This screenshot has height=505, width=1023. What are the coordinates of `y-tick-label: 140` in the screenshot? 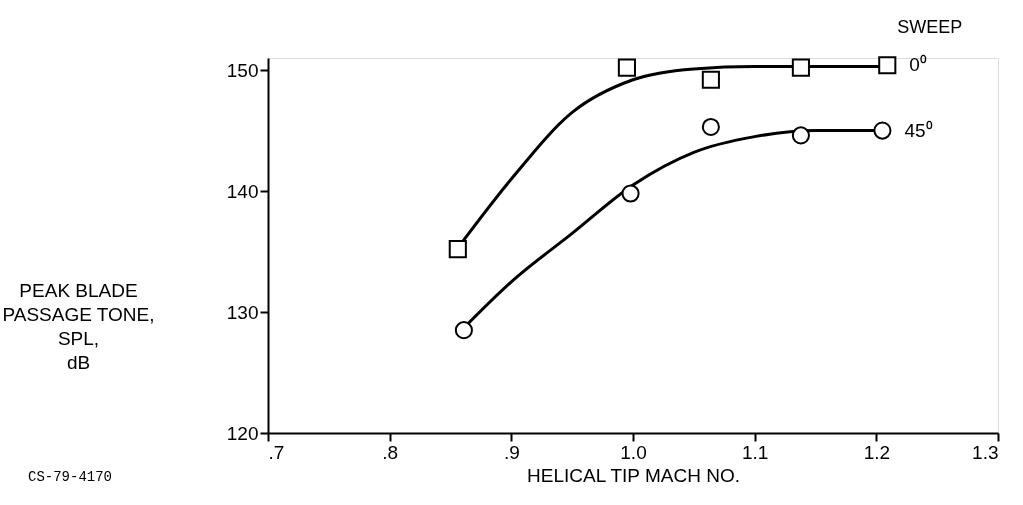 It's located at (242, 191).